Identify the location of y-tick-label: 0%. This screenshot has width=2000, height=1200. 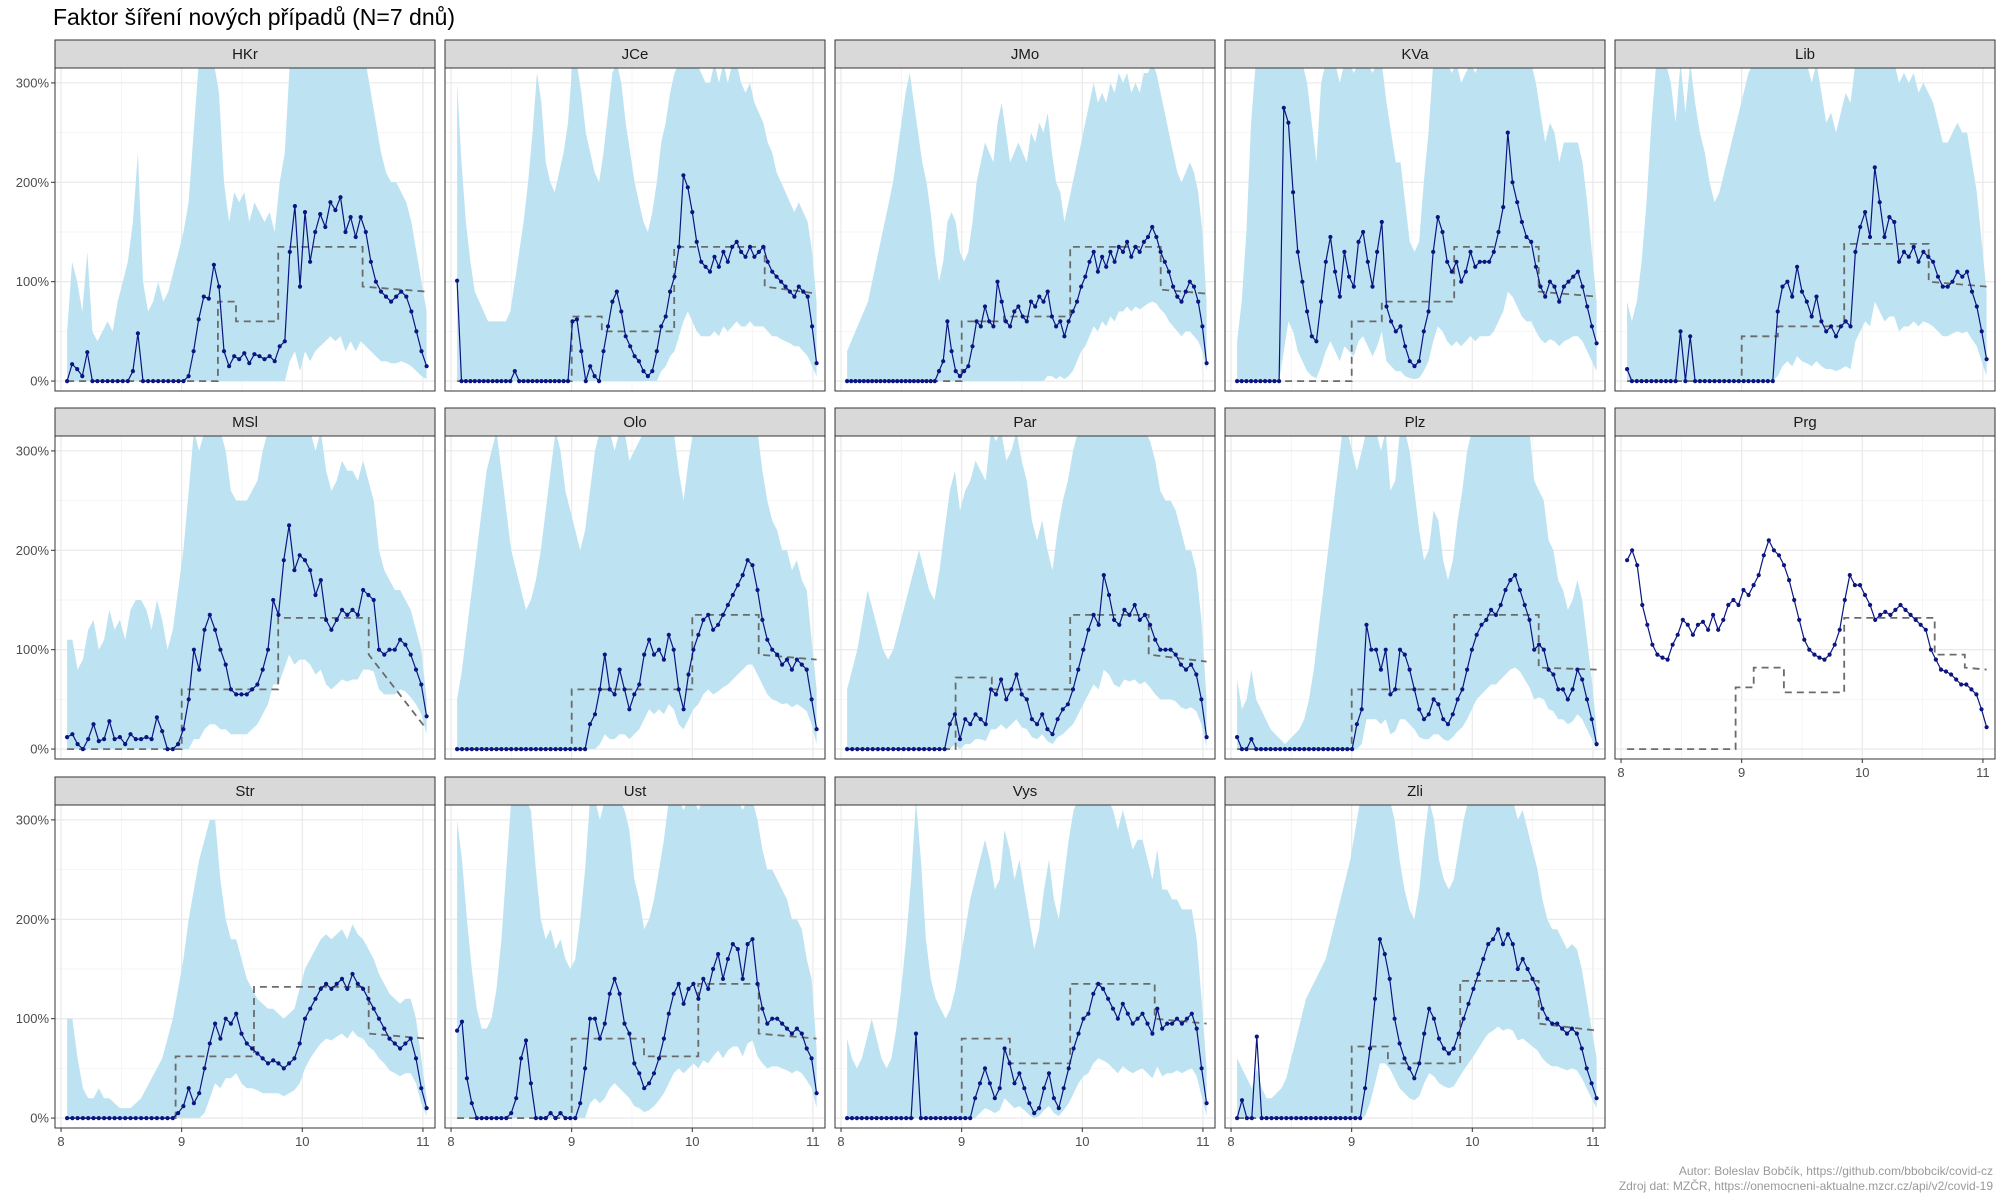
(39, 749).